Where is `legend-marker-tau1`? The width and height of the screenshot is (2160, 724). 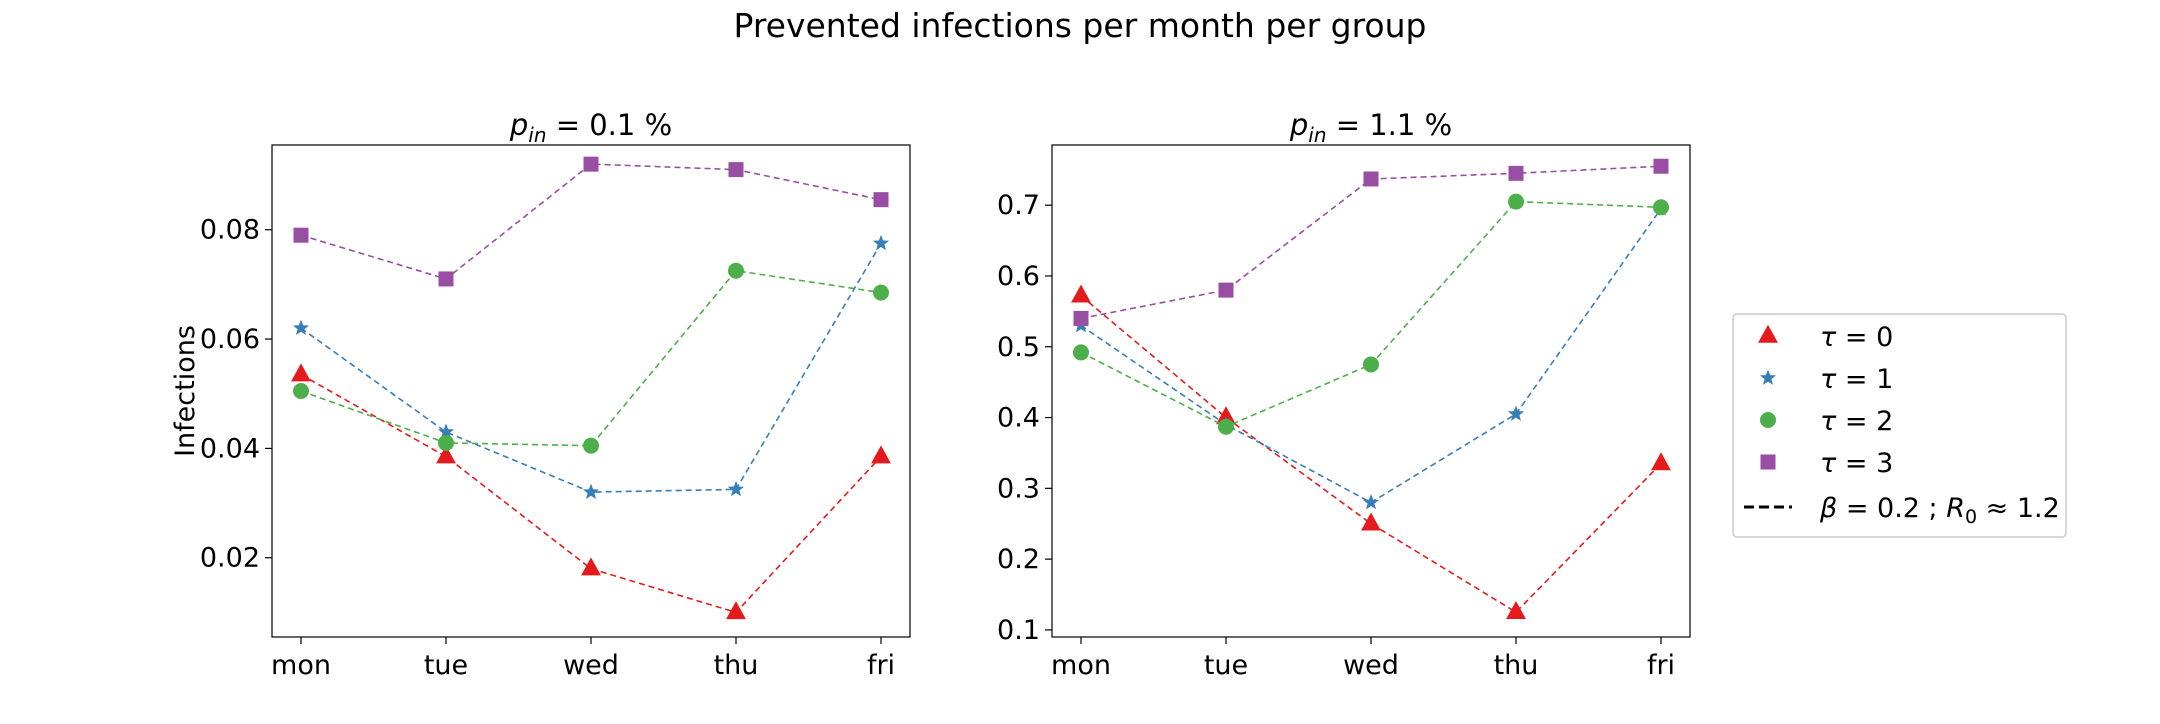 legend-marker-tau1 is located at coordinates (1768, 377).